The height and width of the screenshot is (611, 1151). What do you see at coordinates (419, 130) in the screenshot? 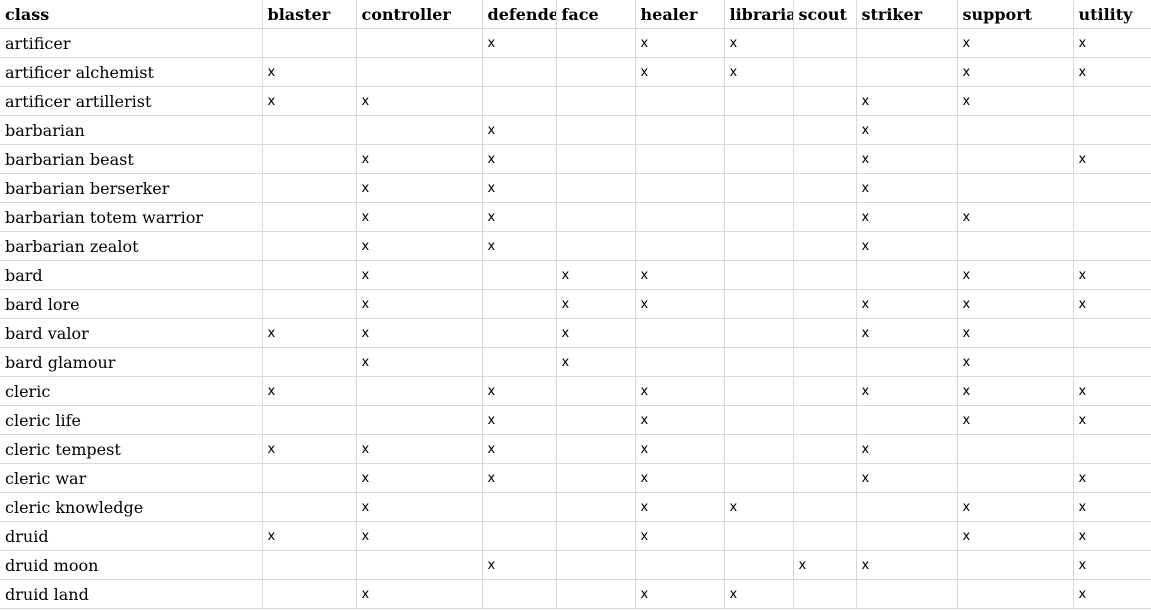
I see `role-cell-controller` at bounding box center [419, 130].